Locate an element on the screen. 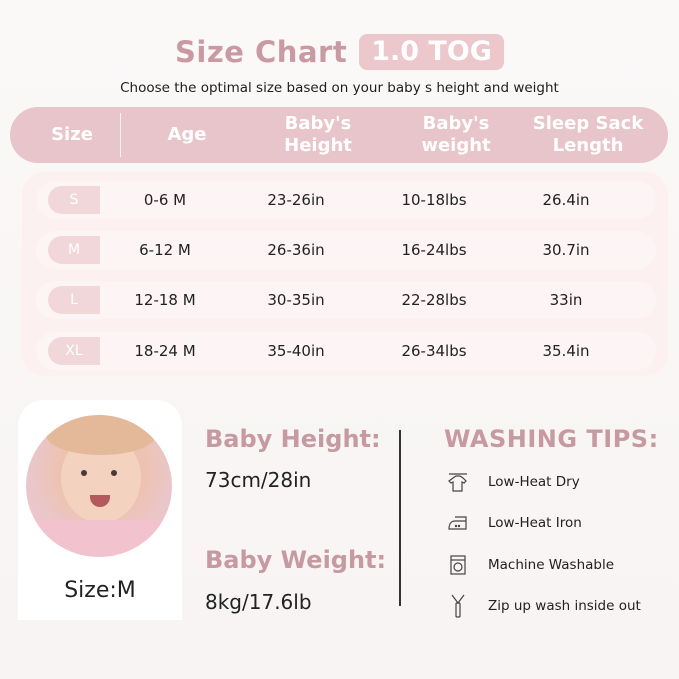 Image resolution: width=679 pixels, height=679 pixels. weight-label: Baby Weight: is located at coordinates (296, 560).